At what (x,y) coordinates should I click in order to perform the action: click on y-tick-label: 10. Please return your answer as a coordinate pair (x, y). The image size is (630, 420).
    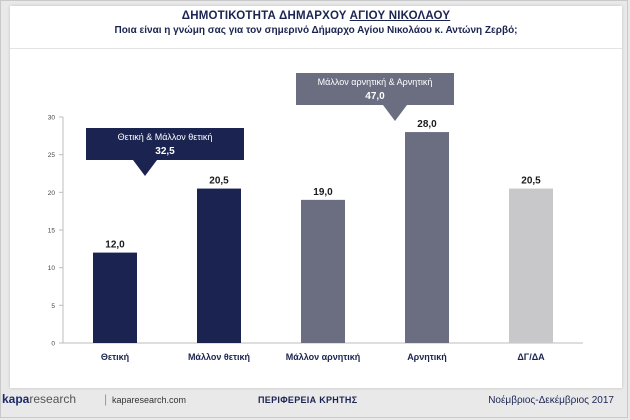
    Looking at the image, I should click on (52, 268).